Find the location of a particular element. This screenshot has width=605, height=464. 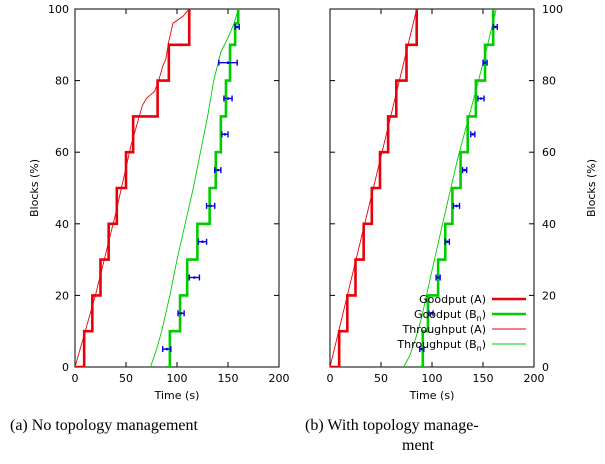

caption-b-line1: (b) With topology manage- is located at coordinates (392, 425).